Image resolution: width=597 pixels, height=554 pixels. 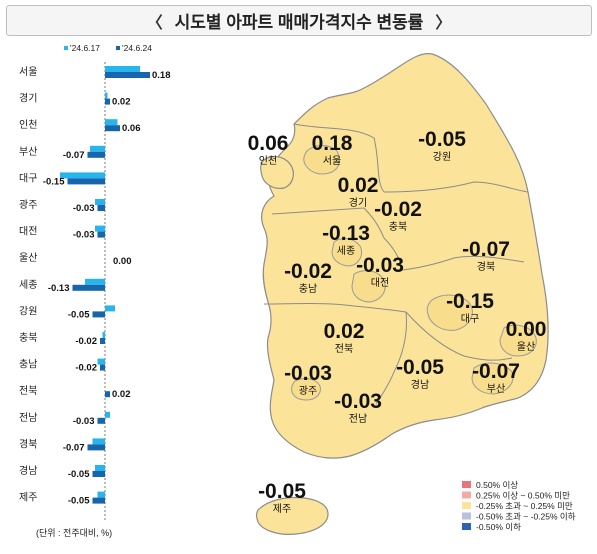 I want to click on category-label: 제주, so click(x=28, y=498).